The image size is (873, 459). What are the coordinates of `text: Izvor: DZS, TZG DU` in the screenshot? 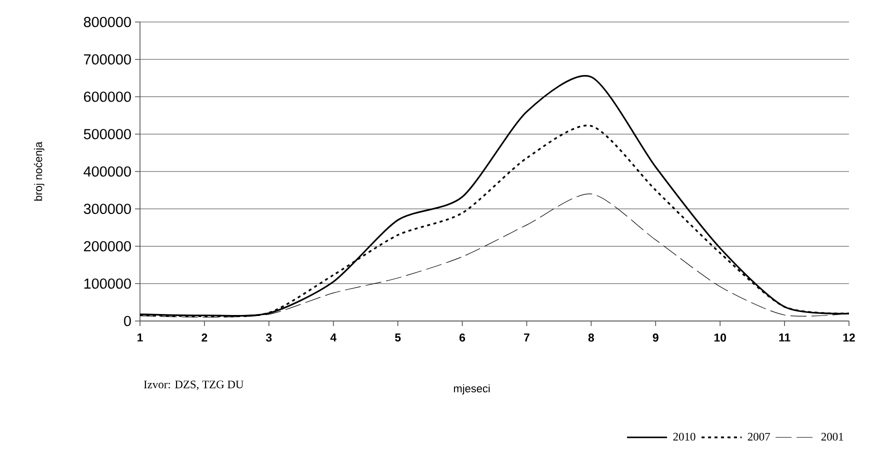 It's located at (194, 385).